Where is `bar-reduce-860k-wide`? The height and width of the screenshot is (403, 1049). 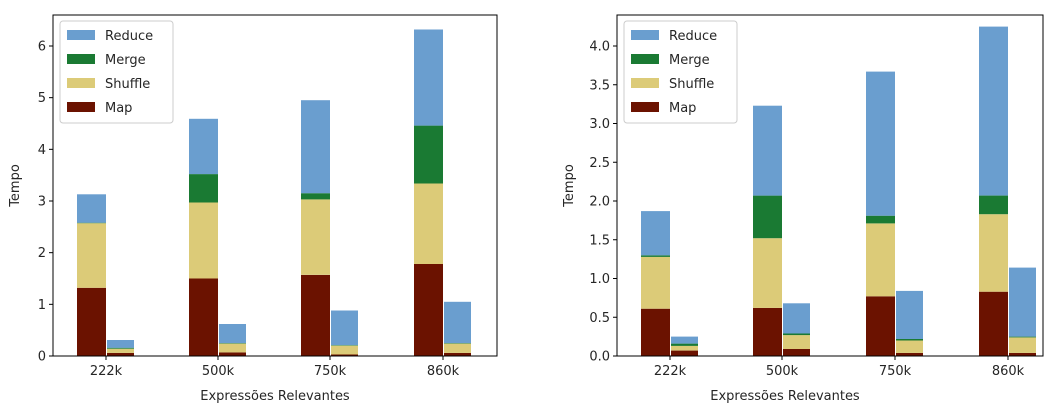
bar-reduce-860k-wide is located at coordinates (428, 77).